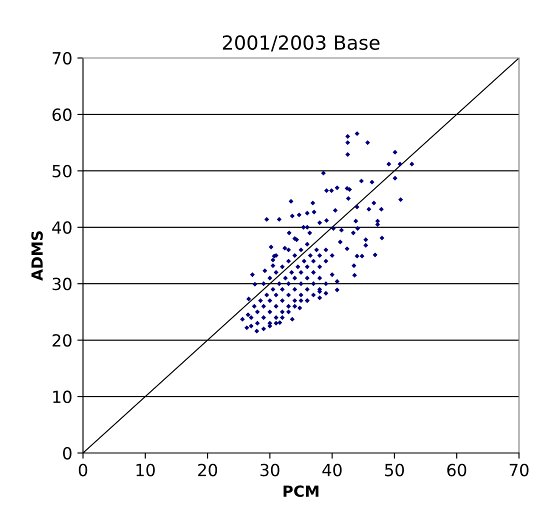  Describe the element at coordinates (332, 470) in the screenshot. I see `x-tick-label: 40` at that location.